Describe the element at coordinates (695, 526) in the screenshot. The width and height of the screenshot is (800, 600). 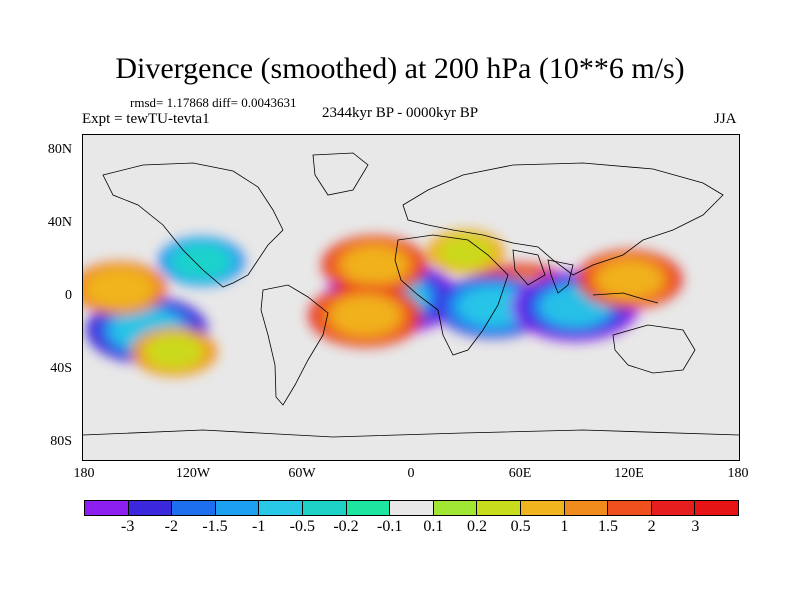
I see `colorbar-label: 3` at that location.